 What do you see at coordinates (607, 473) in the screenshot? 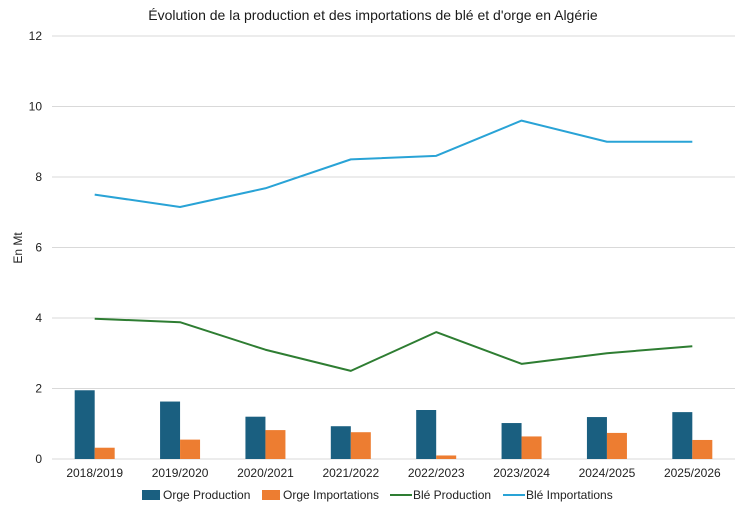
I see `x-tick-label: 2024/2025` at bounding box center [607, 473].